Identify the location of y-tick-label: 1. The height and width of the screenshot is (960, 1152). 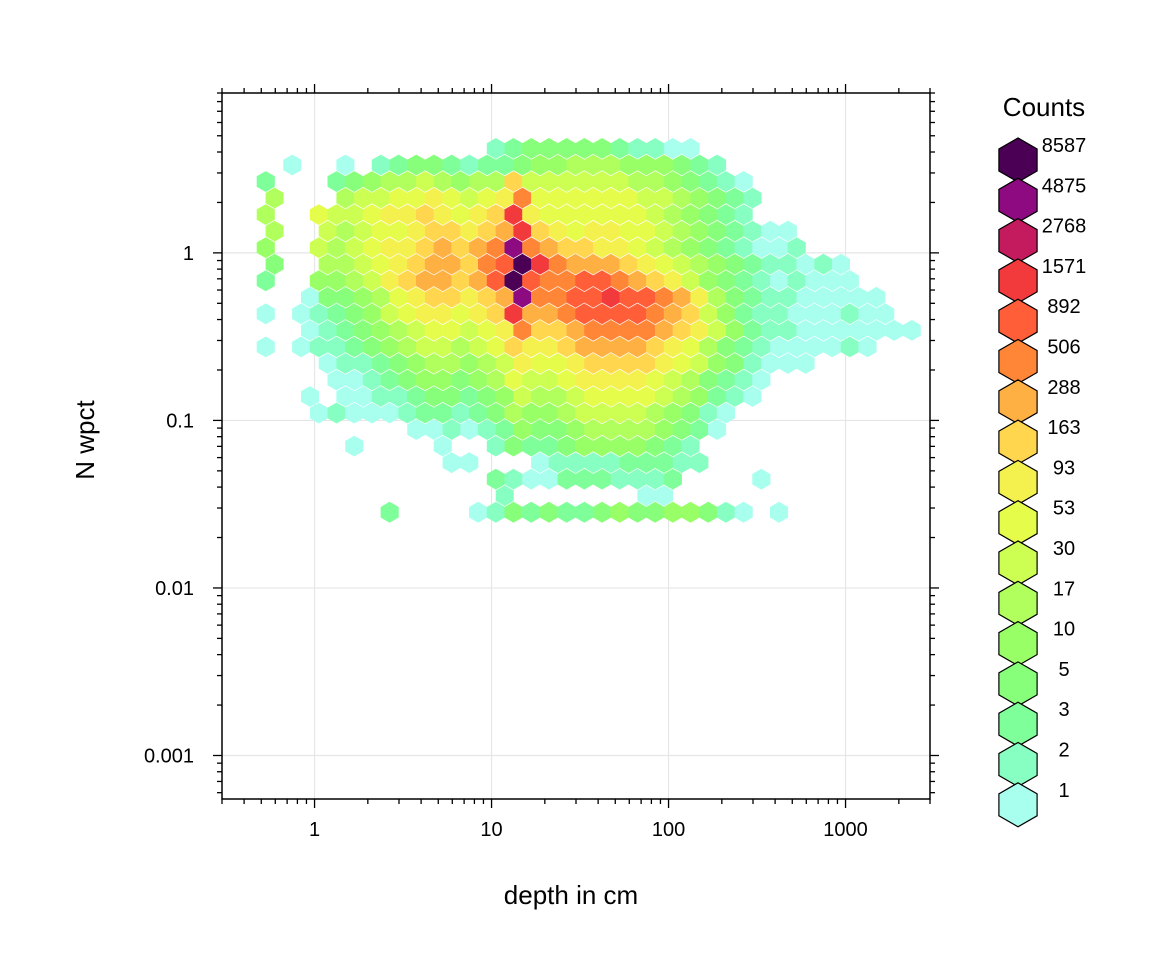
(188, 254).